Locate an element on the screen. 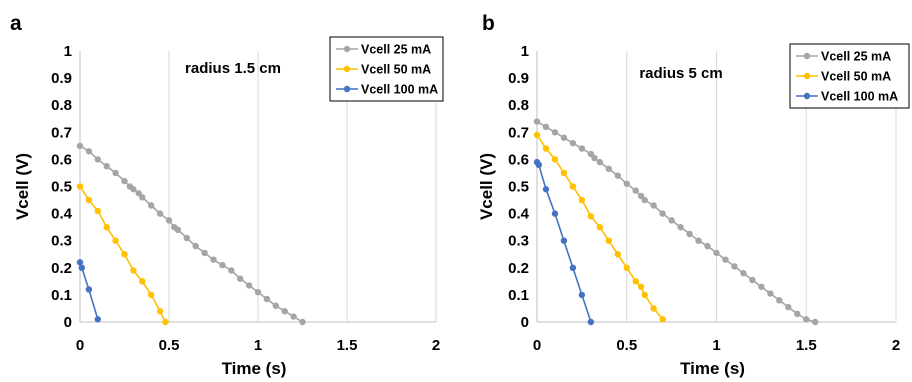 This screenshot has width=912, height=382. y-tick-label: 0.9 is located at coordinates (61, 78).